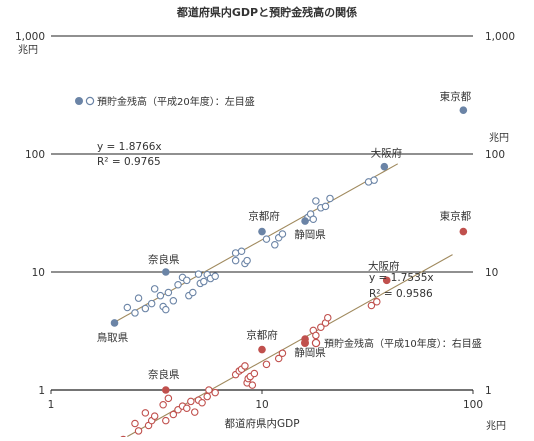  Describe the element at coordinates (41, 391) in the screenshot. I see `left-tick-label-0: 1` at that location.